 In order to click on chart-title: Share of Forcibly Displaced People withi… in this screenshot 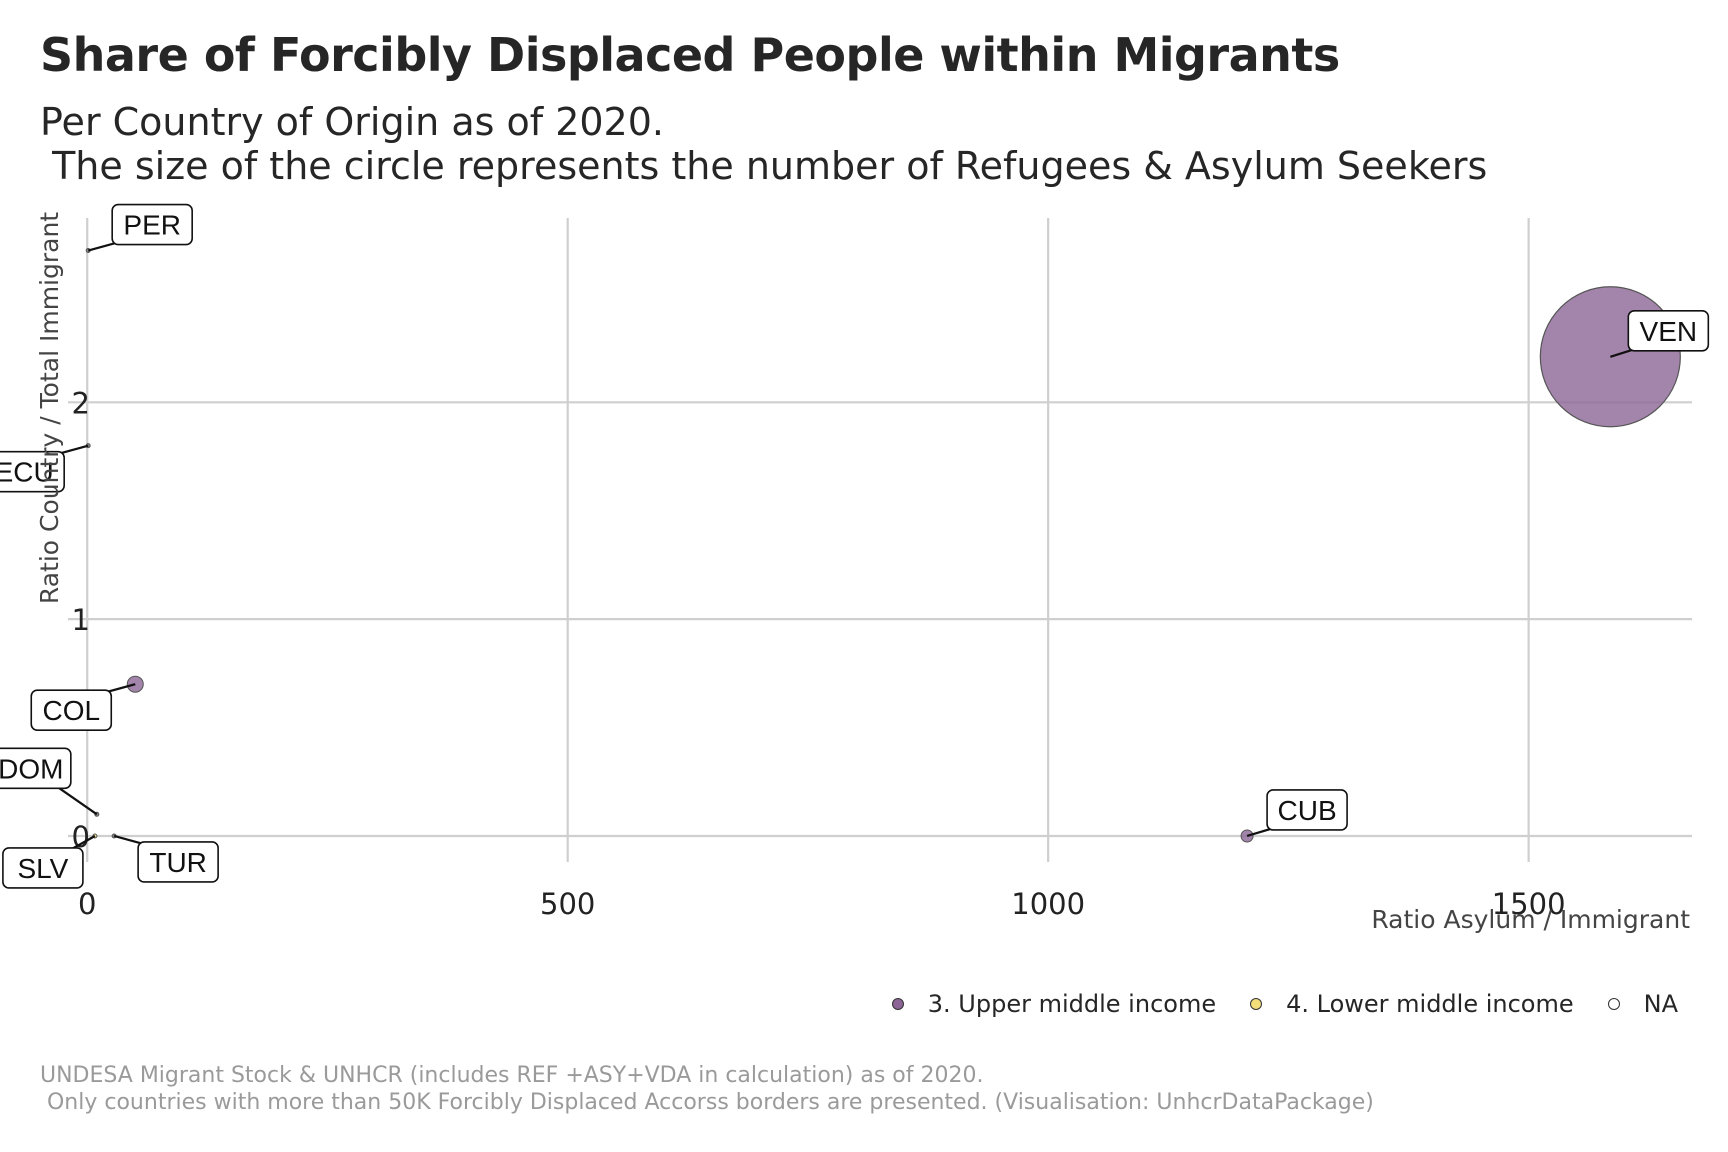, I will do `click(690, 55)`.